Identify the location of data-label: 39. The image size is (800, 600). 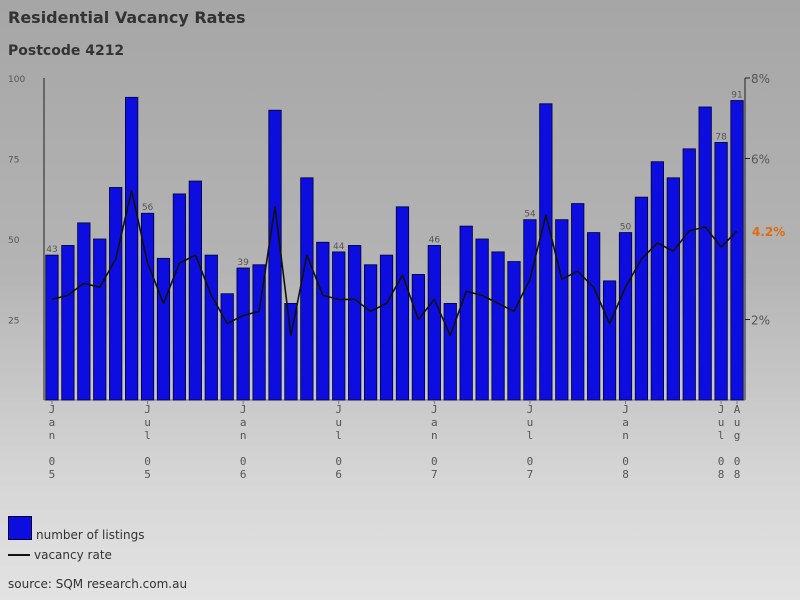
(243, 263).